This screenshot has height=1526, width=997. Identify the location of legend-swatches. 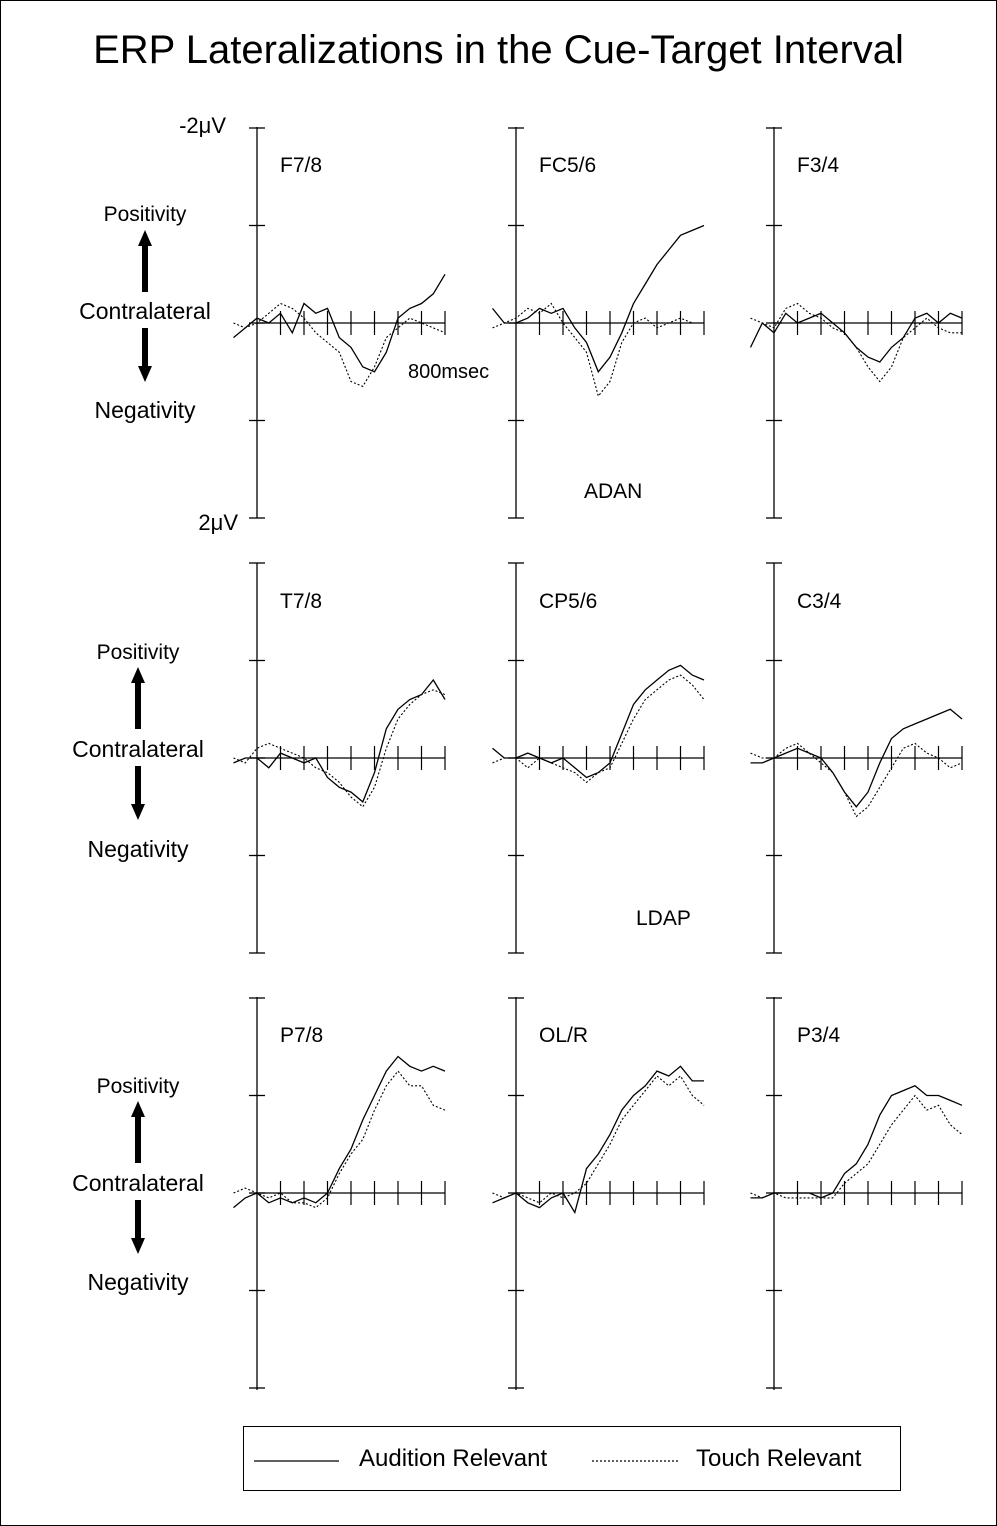
(467, 1461).